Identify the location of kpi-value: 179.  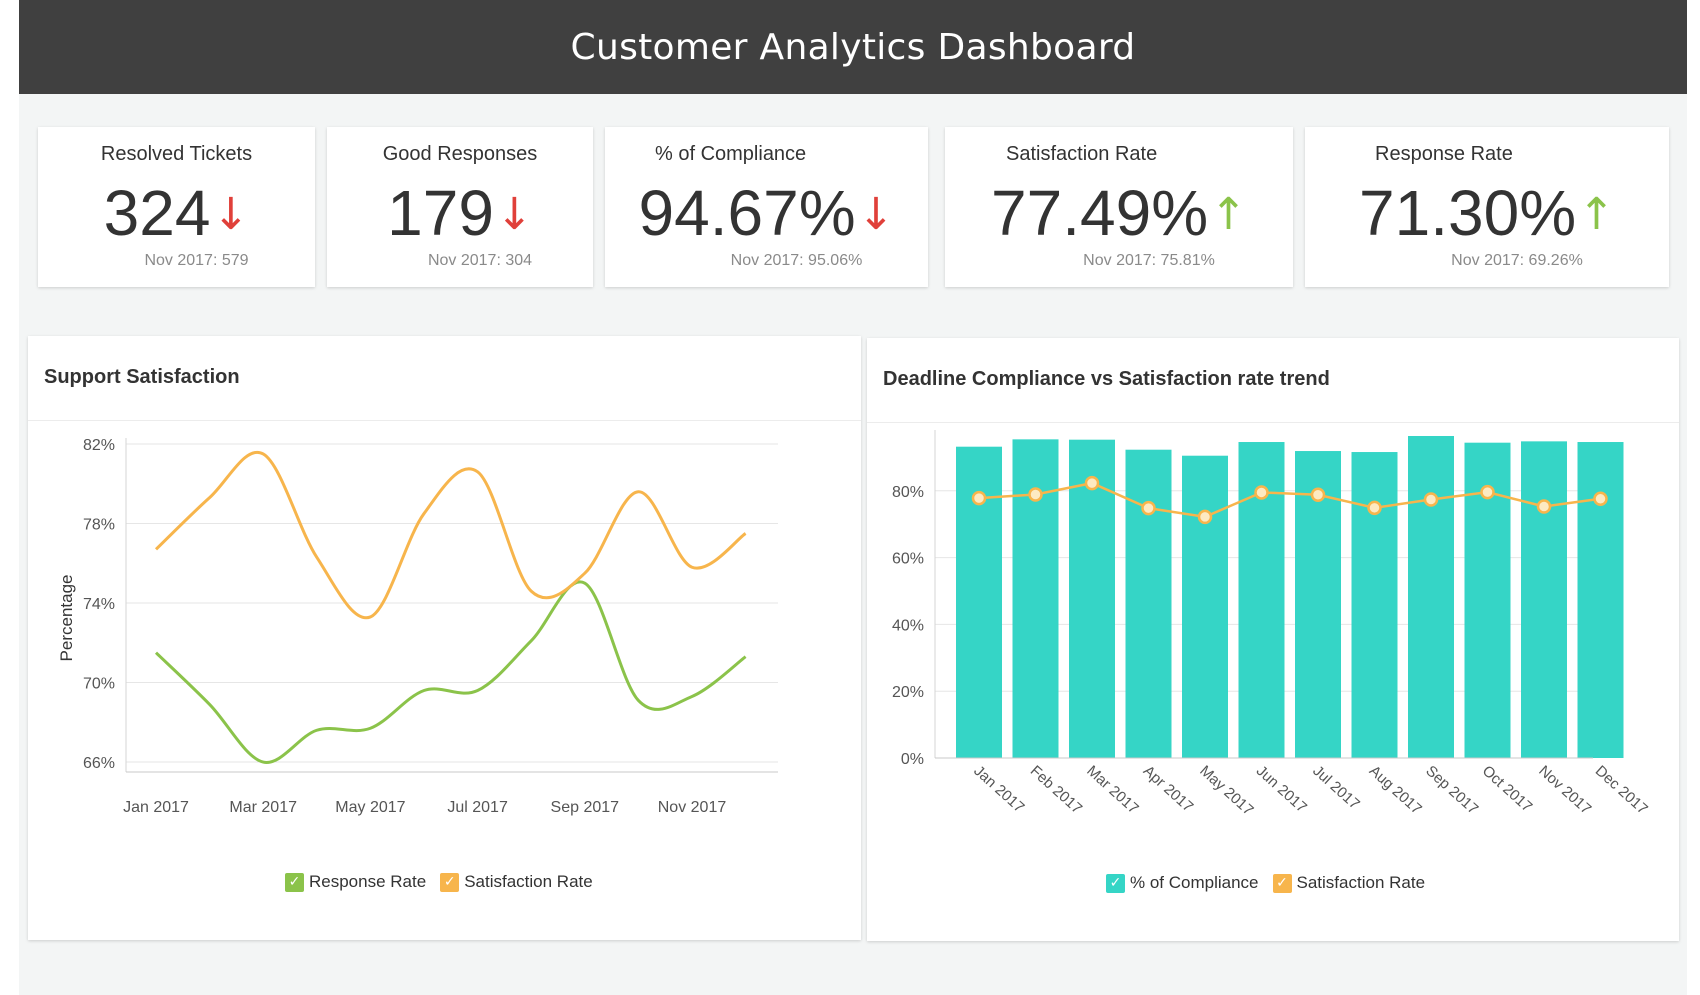
(440, 213).